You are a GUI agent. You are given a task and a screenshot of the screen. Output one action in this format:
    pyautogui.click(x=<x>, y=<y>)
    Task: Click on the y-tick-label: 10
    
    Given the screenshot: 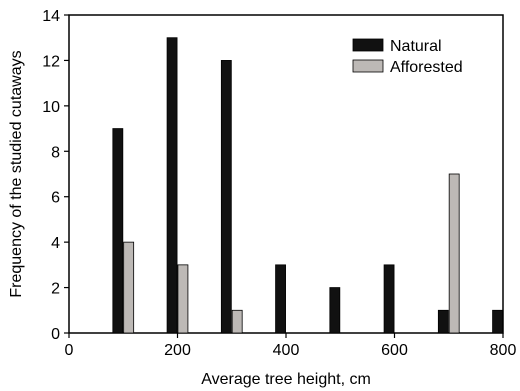 What is the action you would take?
    pyautogui.click(x=51, y=107)
    